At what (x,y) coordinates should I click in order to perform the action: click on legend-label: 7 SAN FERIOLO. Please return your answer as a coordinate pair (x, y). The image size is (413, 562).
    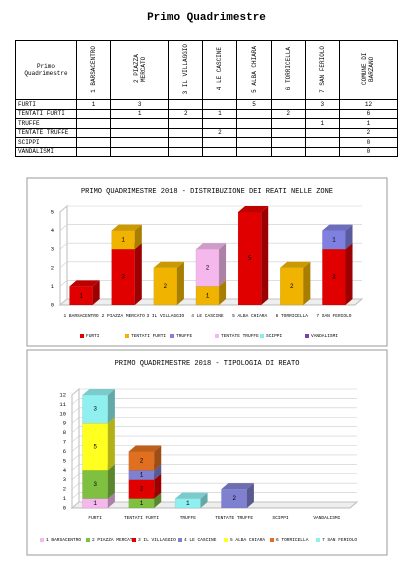
    Looking at the image, I should click on (339, 540).